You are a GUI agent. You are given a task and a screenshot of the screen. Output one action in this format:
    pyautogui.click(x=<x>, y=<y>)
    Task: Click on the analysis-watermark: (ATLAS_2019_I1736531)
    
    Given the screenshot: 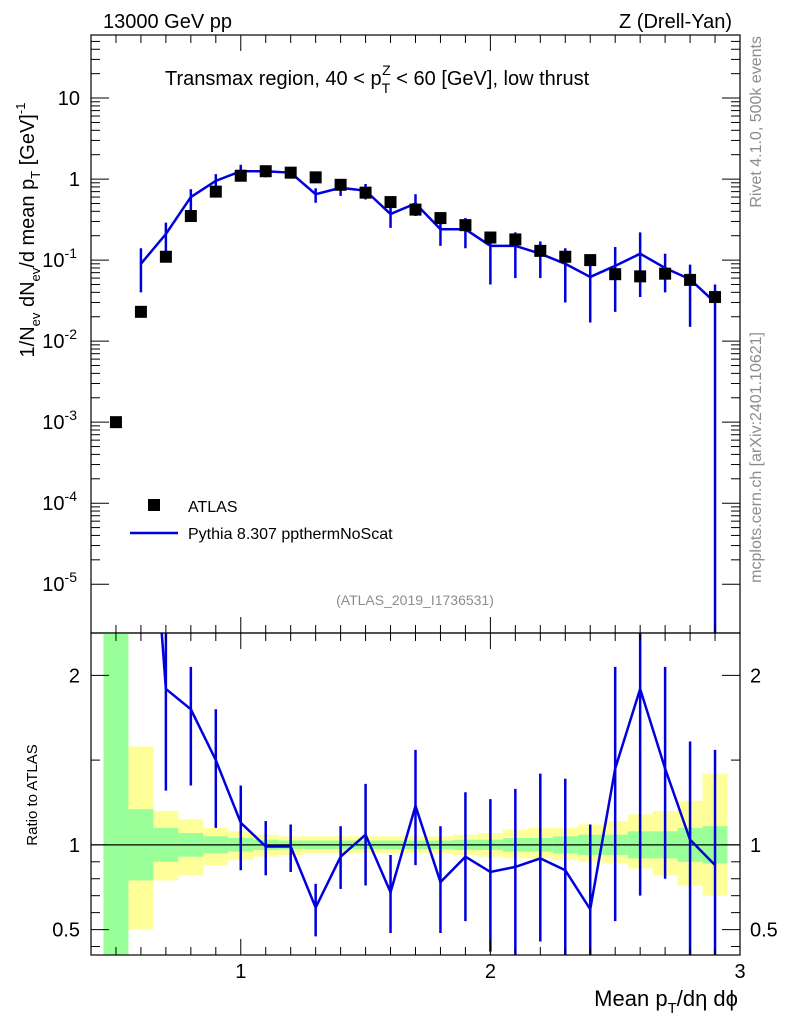 What is the action you would take?
    pyautogui.click(x=415, y=600)
    